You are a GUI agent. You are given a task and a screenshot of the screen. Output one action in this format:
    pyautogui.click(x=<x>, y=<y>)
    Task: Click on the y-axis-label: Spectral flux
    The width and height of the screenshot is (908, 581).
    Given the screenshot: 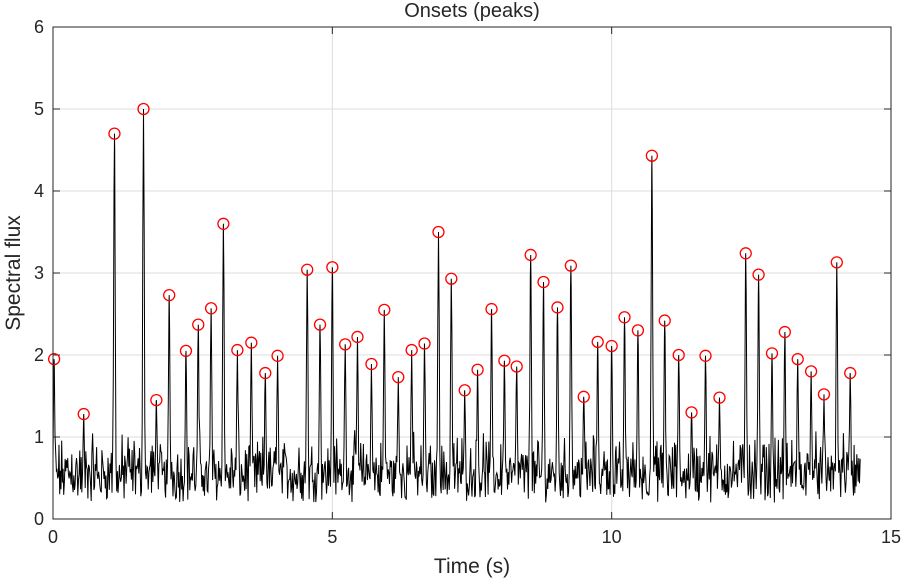 What is the action you would take?
    pyautogui.click(x=13, y=273)
    